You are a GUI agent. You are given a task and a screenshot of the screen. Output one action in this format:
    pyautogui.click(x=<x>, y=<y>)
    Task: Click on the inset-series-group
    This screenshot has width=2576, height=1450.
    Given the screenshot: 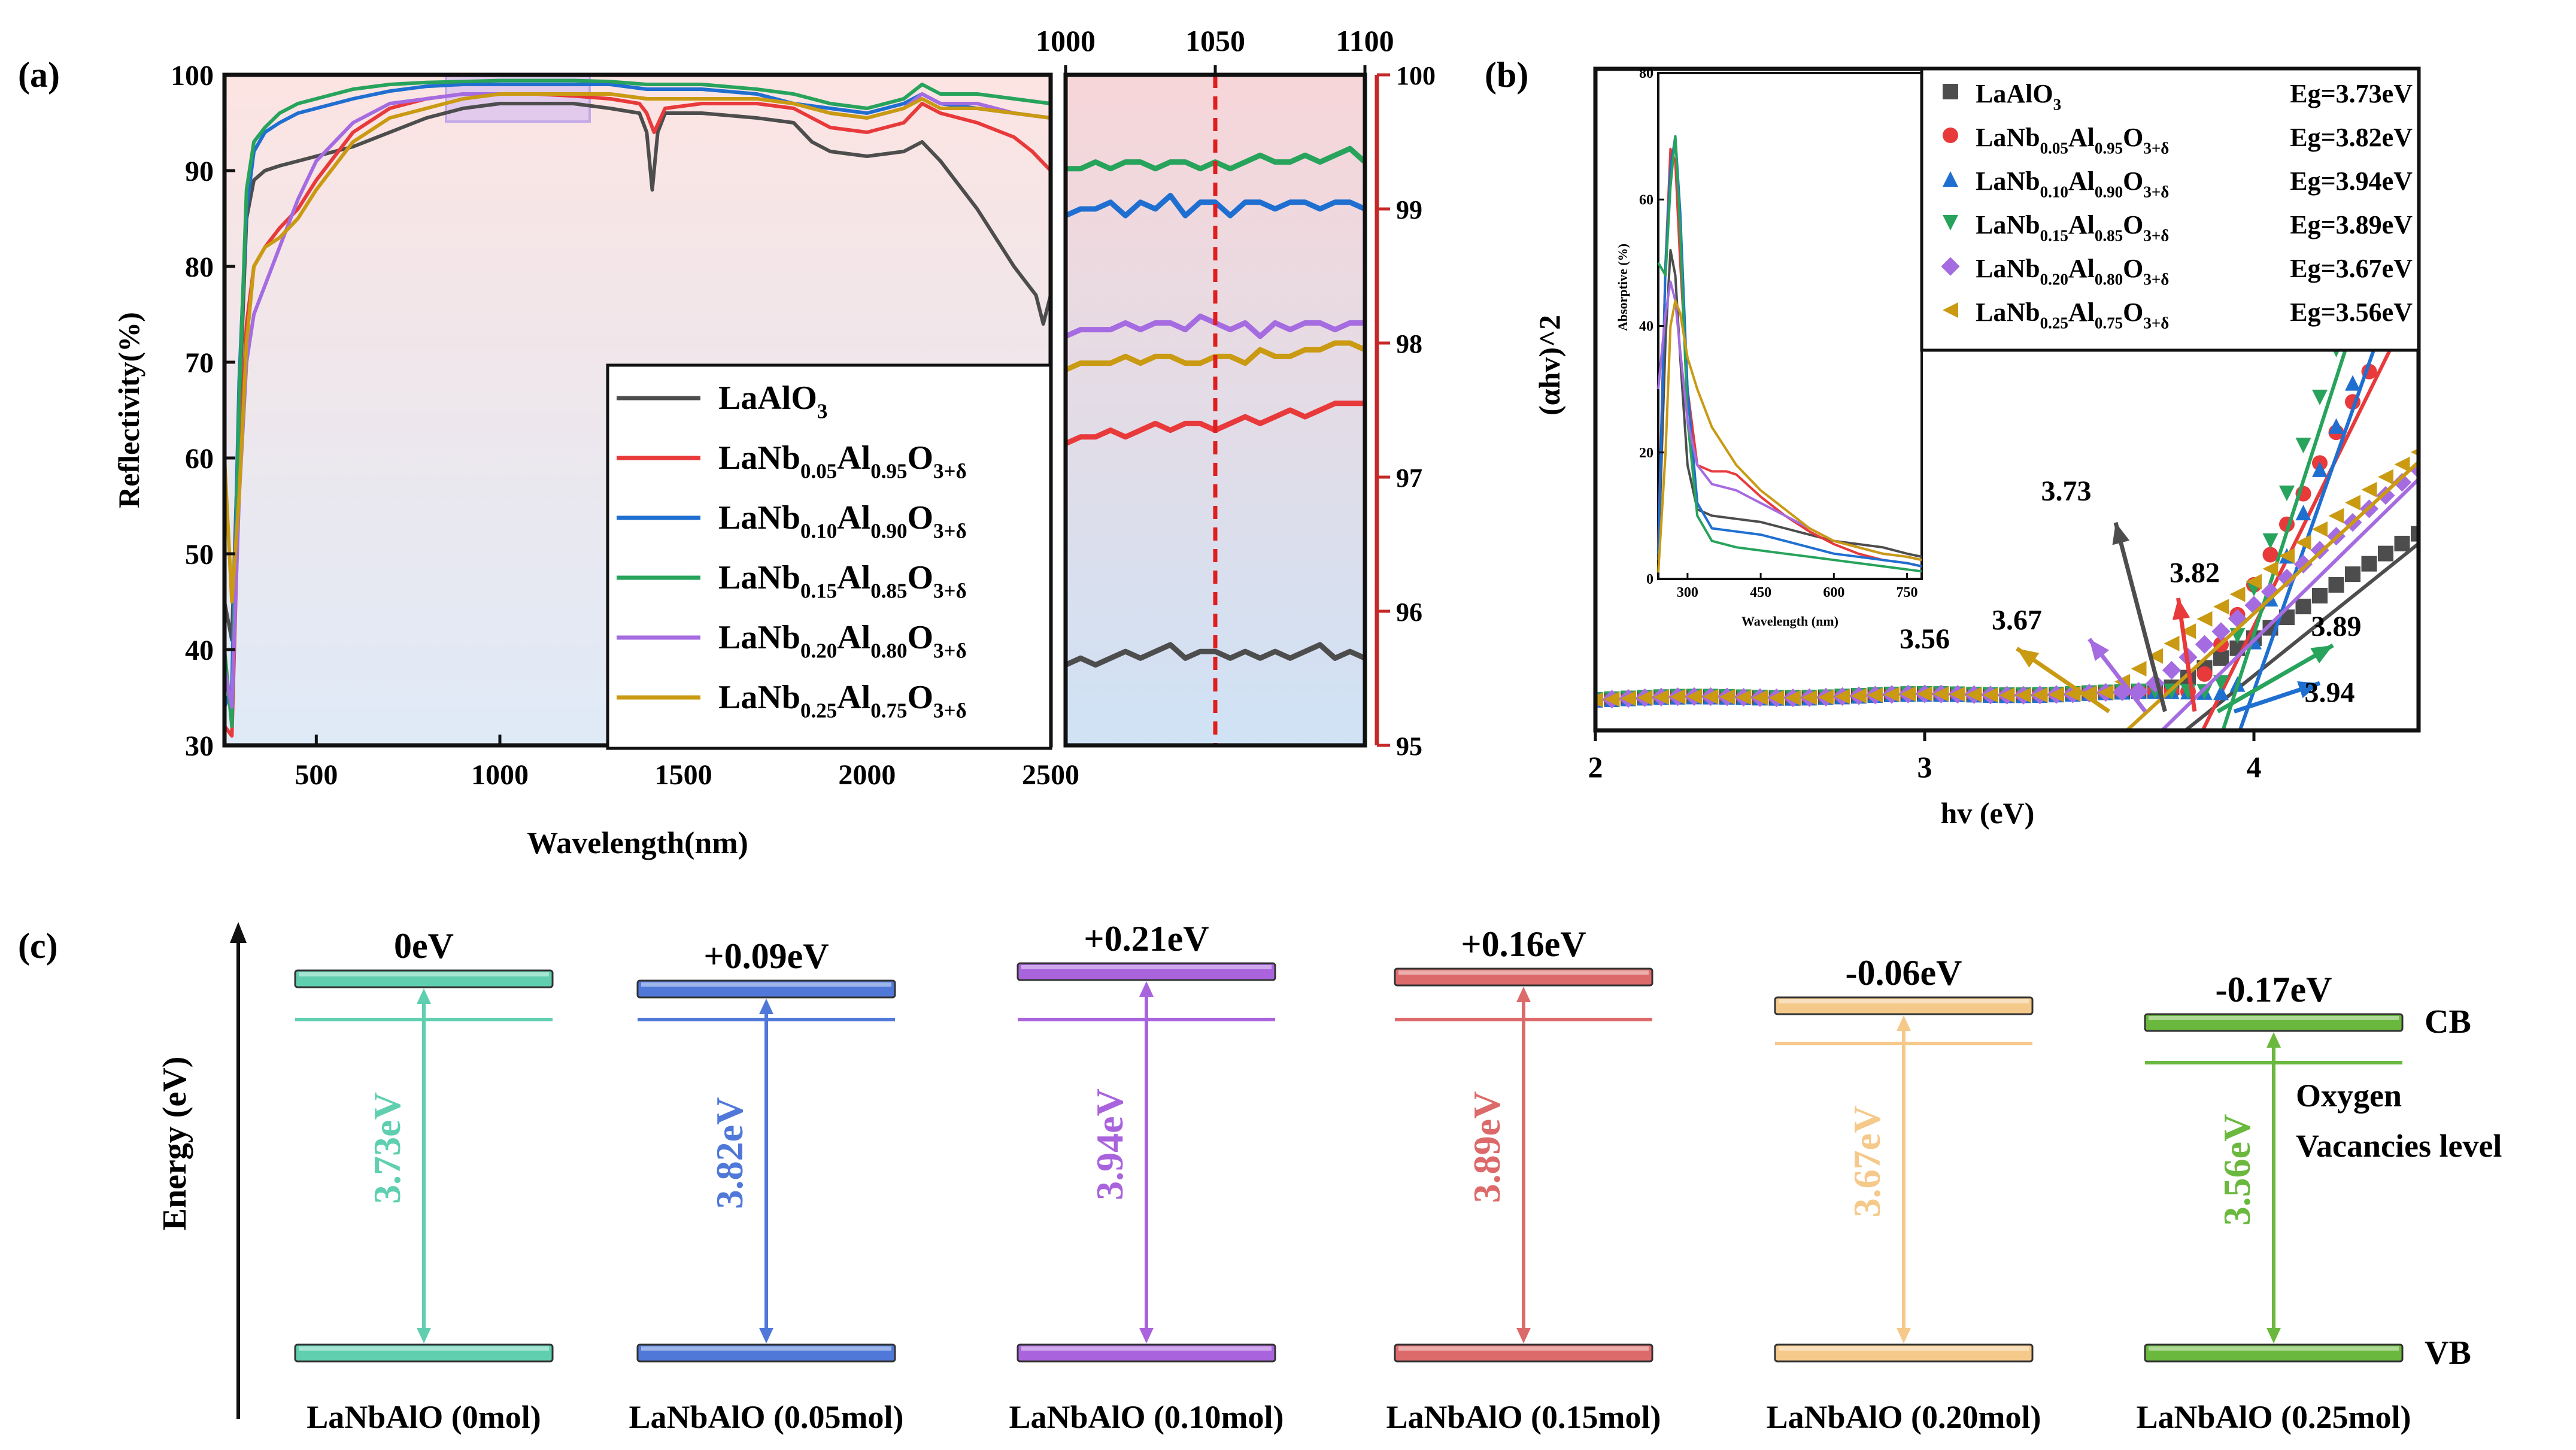 What is the action you would take?
    pyautogui.click(x=1789, y=354)
    